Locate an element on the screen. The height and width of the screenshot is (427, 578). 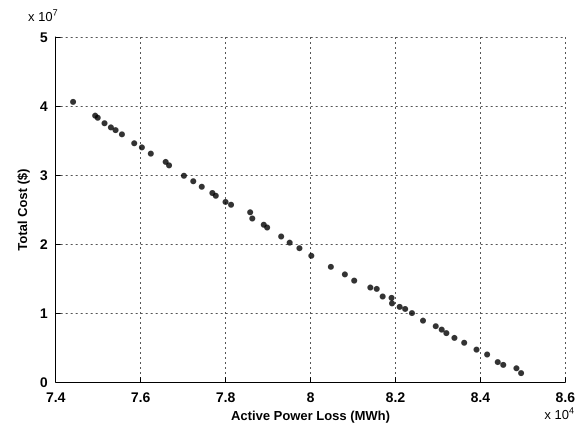
x-tick-label: 7.8 is located at coordinates (226, 397).